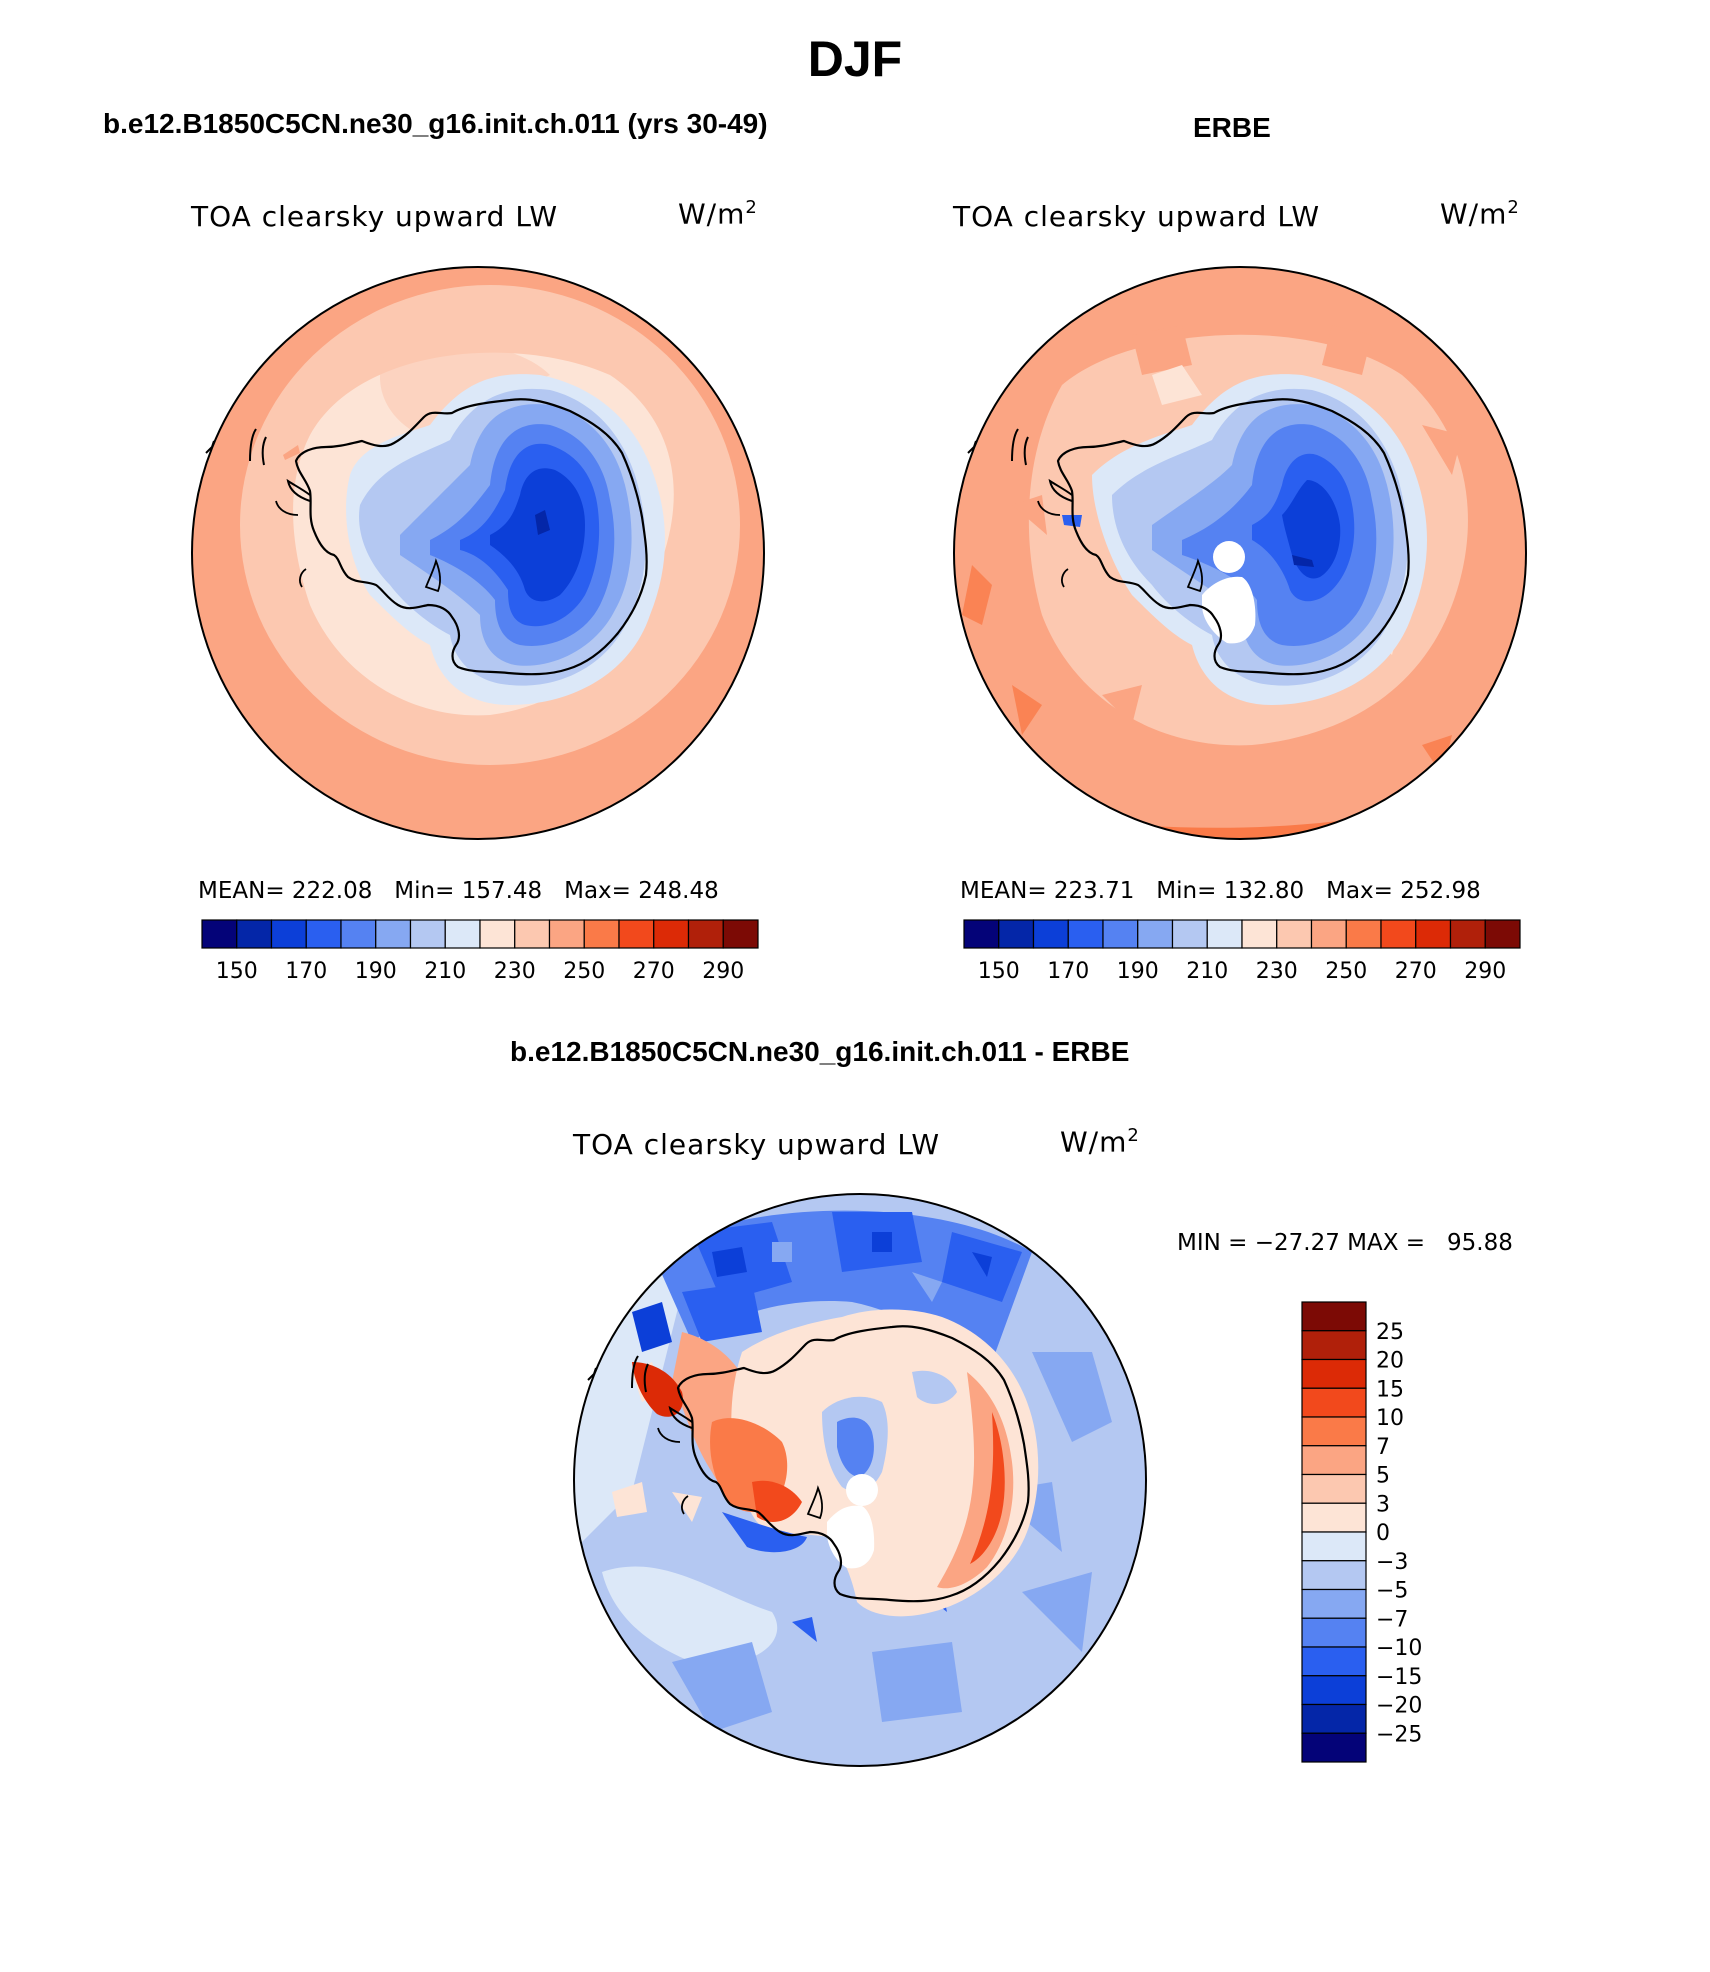 The height and width of the screenshot is (1972, 1710). What do you see at coordinates (1383, 1533) in the screenshot?
I see `diff-colorbar-tick-label: 0` at bounding box center [1383, 1533].